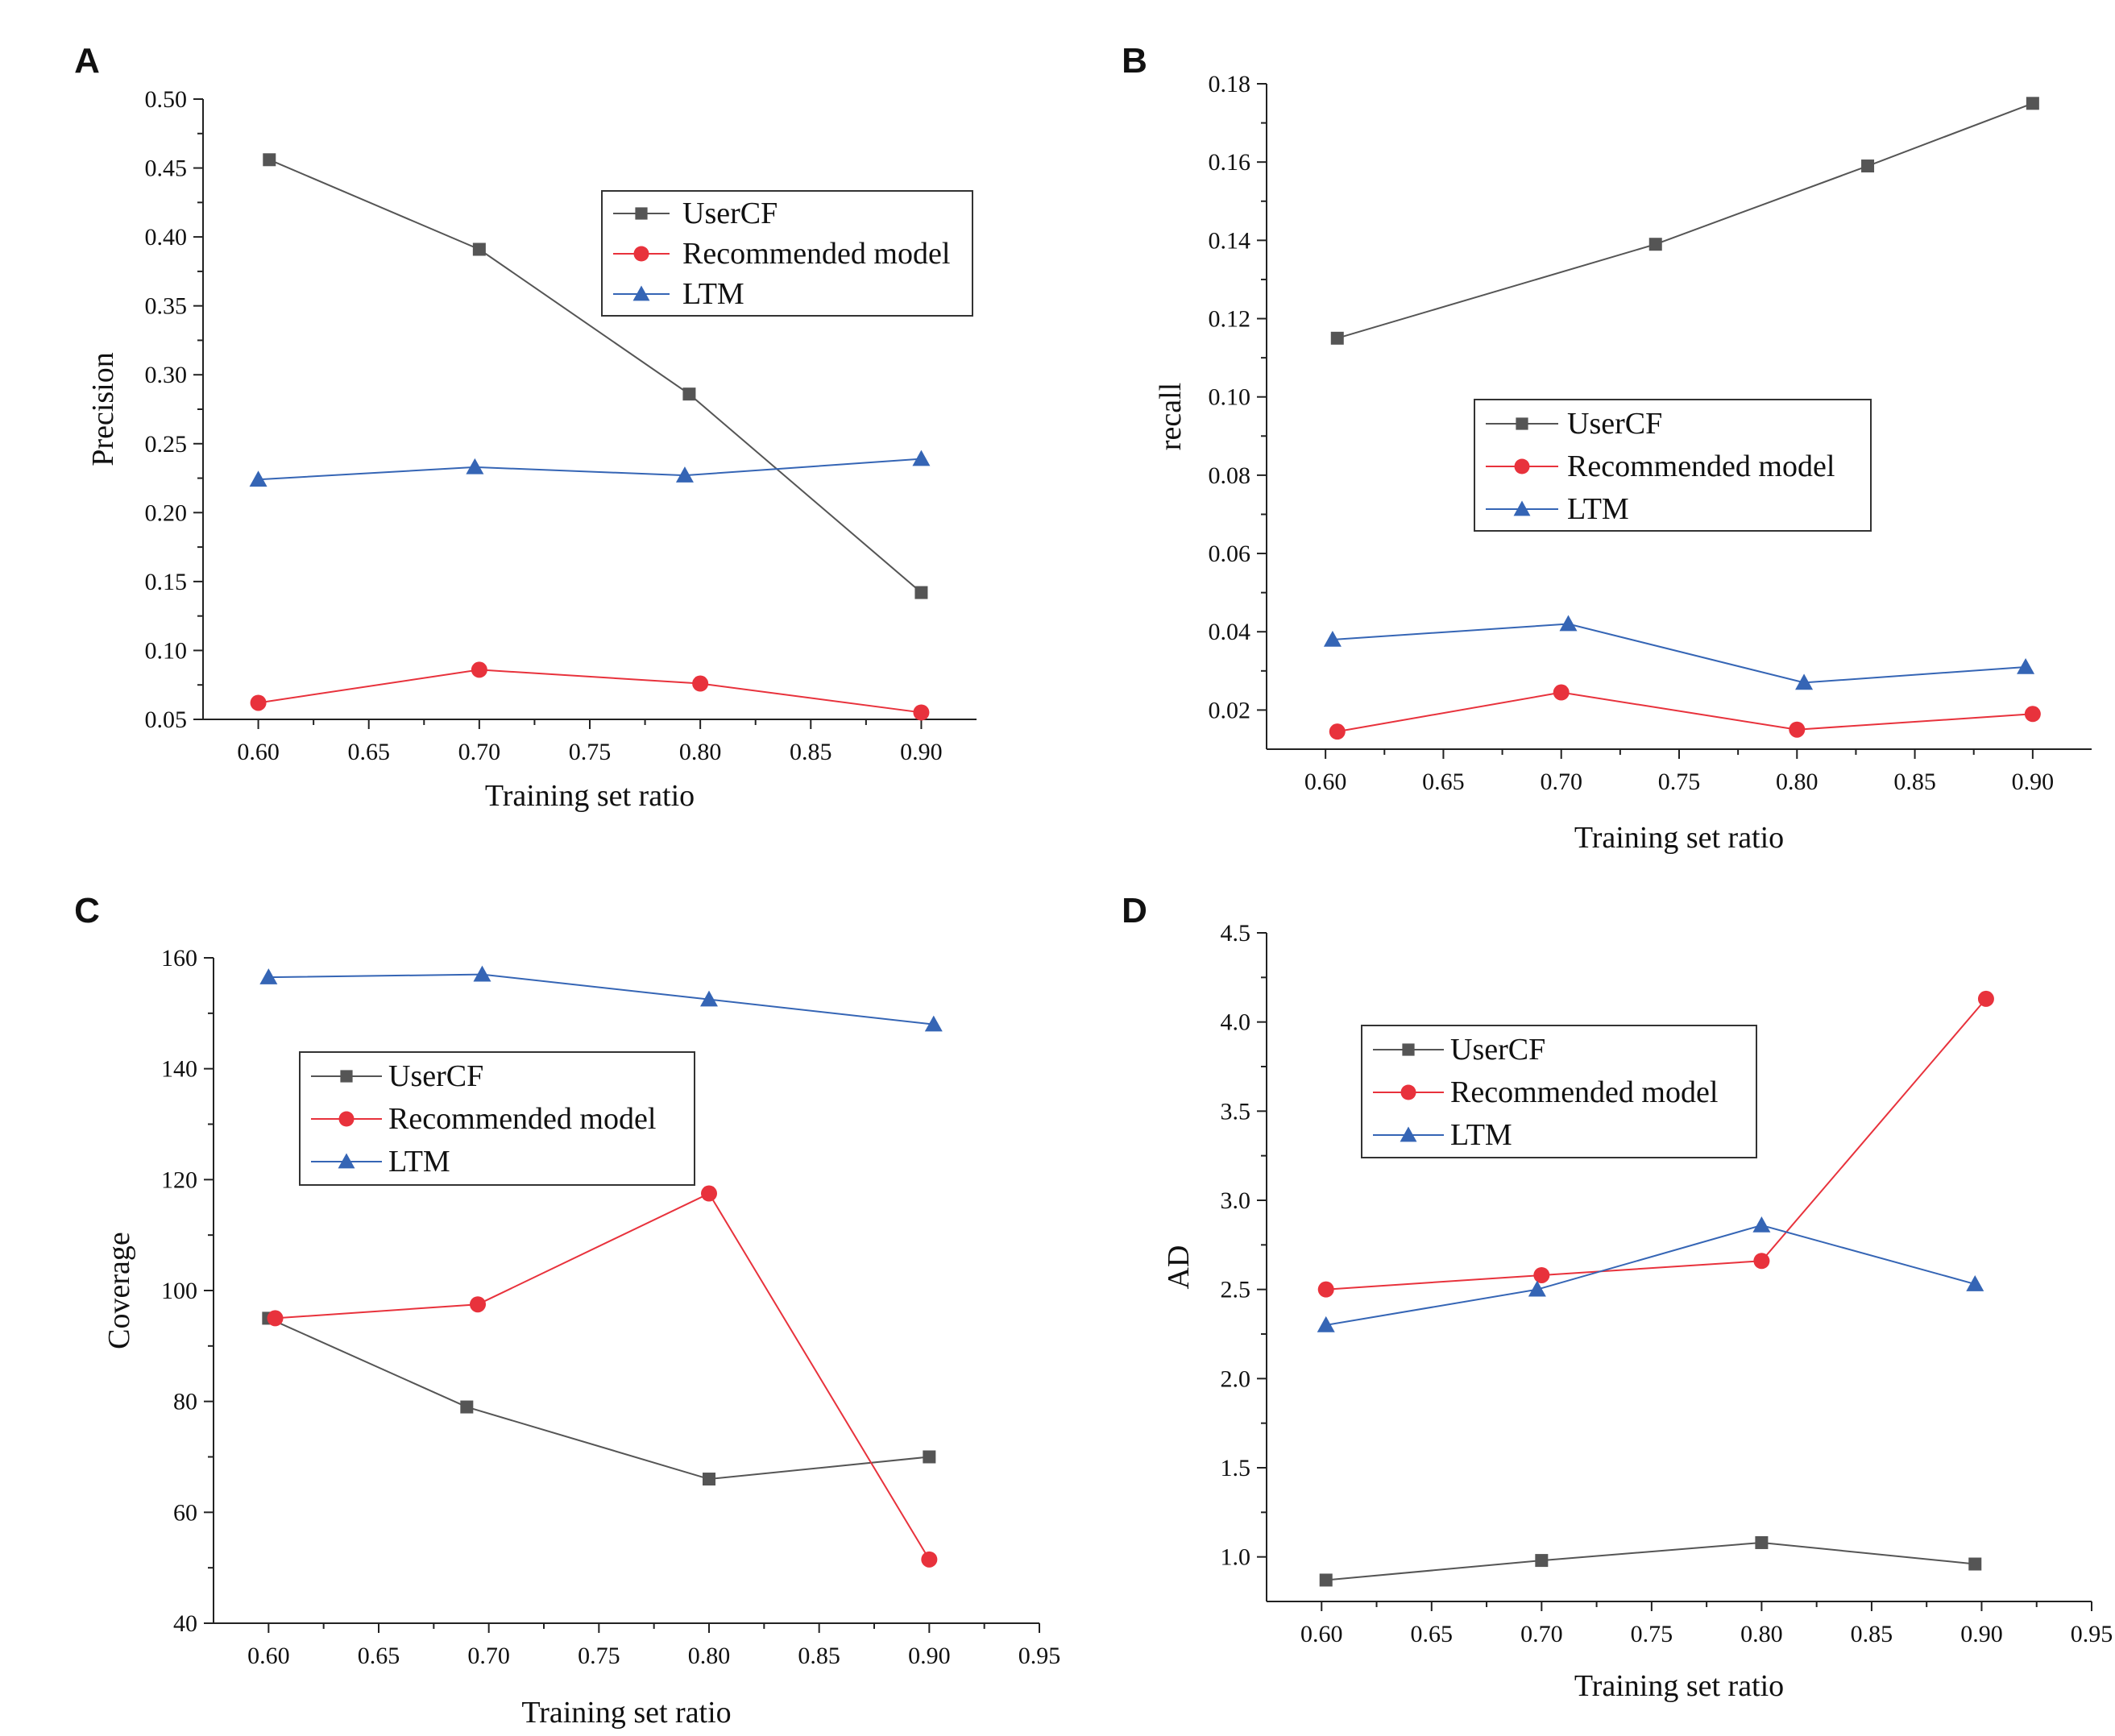 This screenshot has width=2115, height=1736. What do you see at coordinates (103, 409) in the screenshot?
I see `y-axis-label: Precision` at bounding box center [103, 409].